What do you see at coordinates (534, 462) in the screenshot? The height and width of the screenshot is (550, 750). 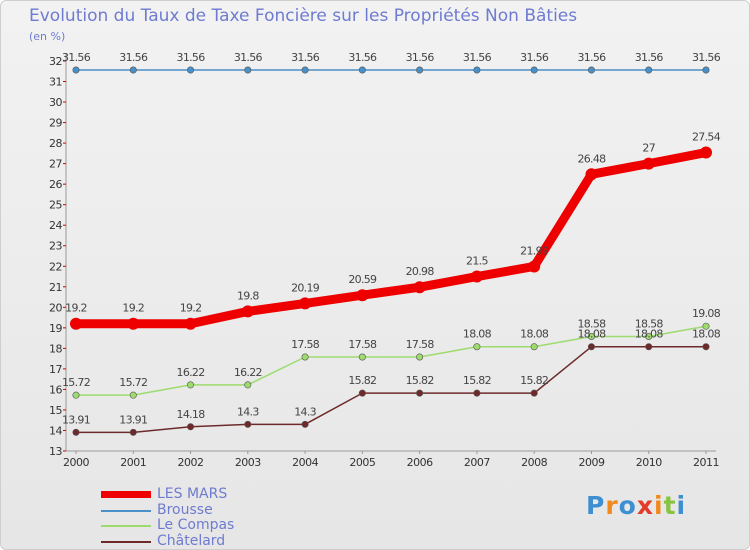 I see `x-tick-label: 2008` at bounding box center [534, 462].